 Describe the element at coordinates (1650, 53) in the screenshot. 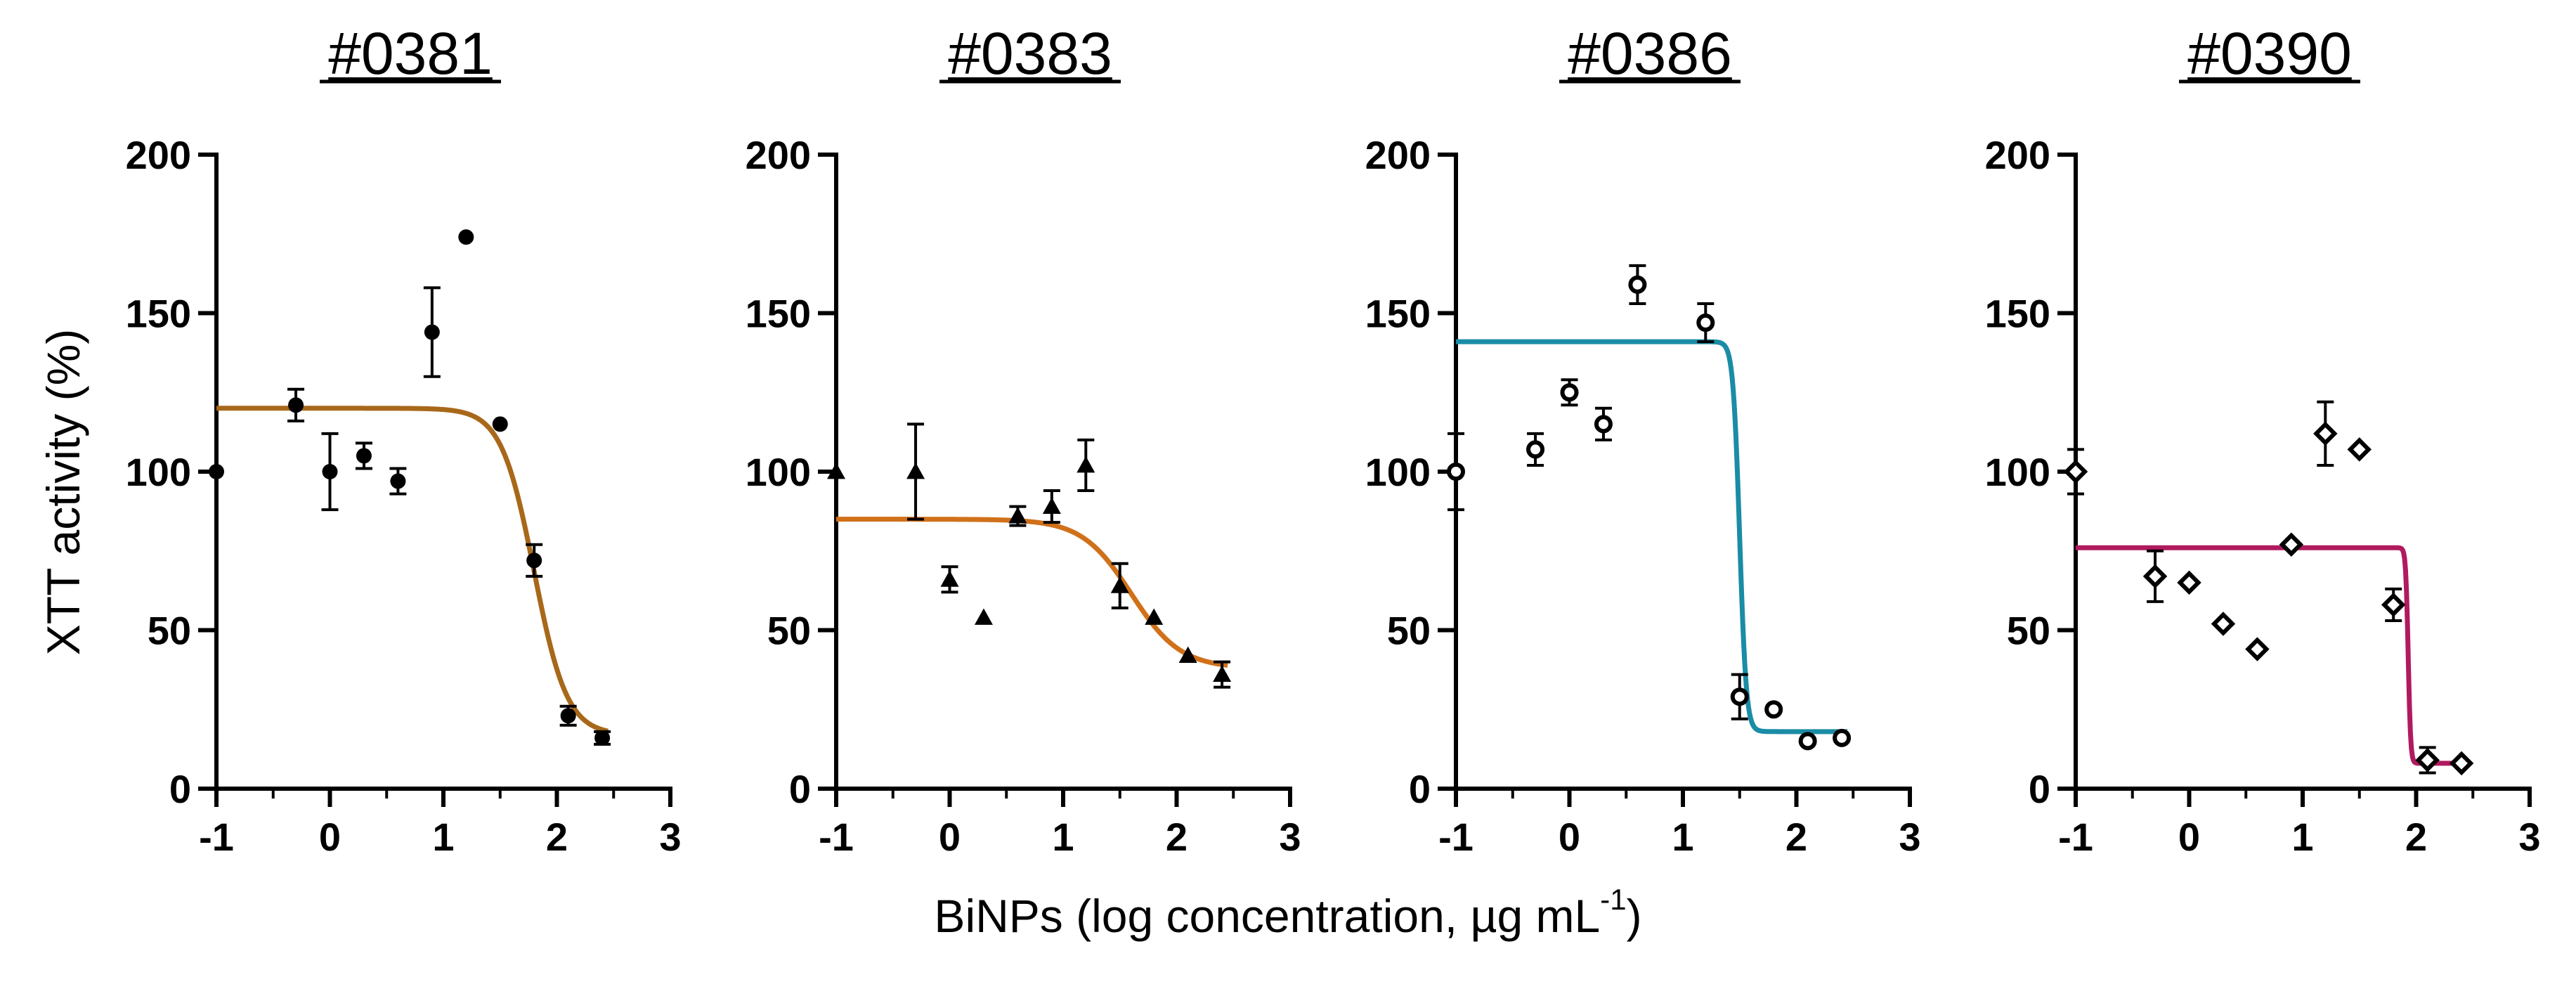

I see `chart-title: #0386` at that location.